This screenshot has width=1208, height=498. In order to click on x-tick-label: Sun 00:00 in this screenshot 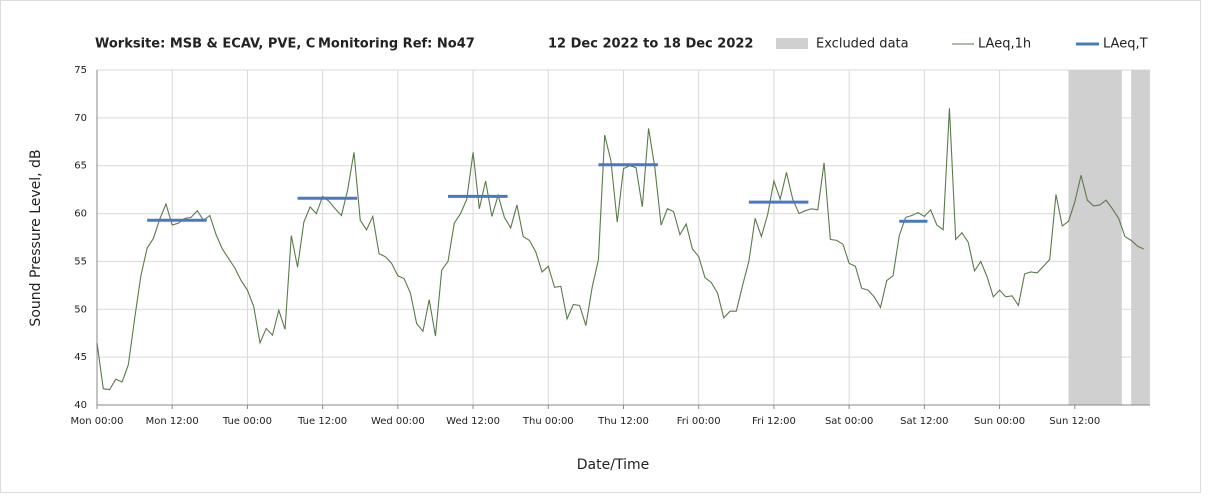, I will do `click(999, 421)`.